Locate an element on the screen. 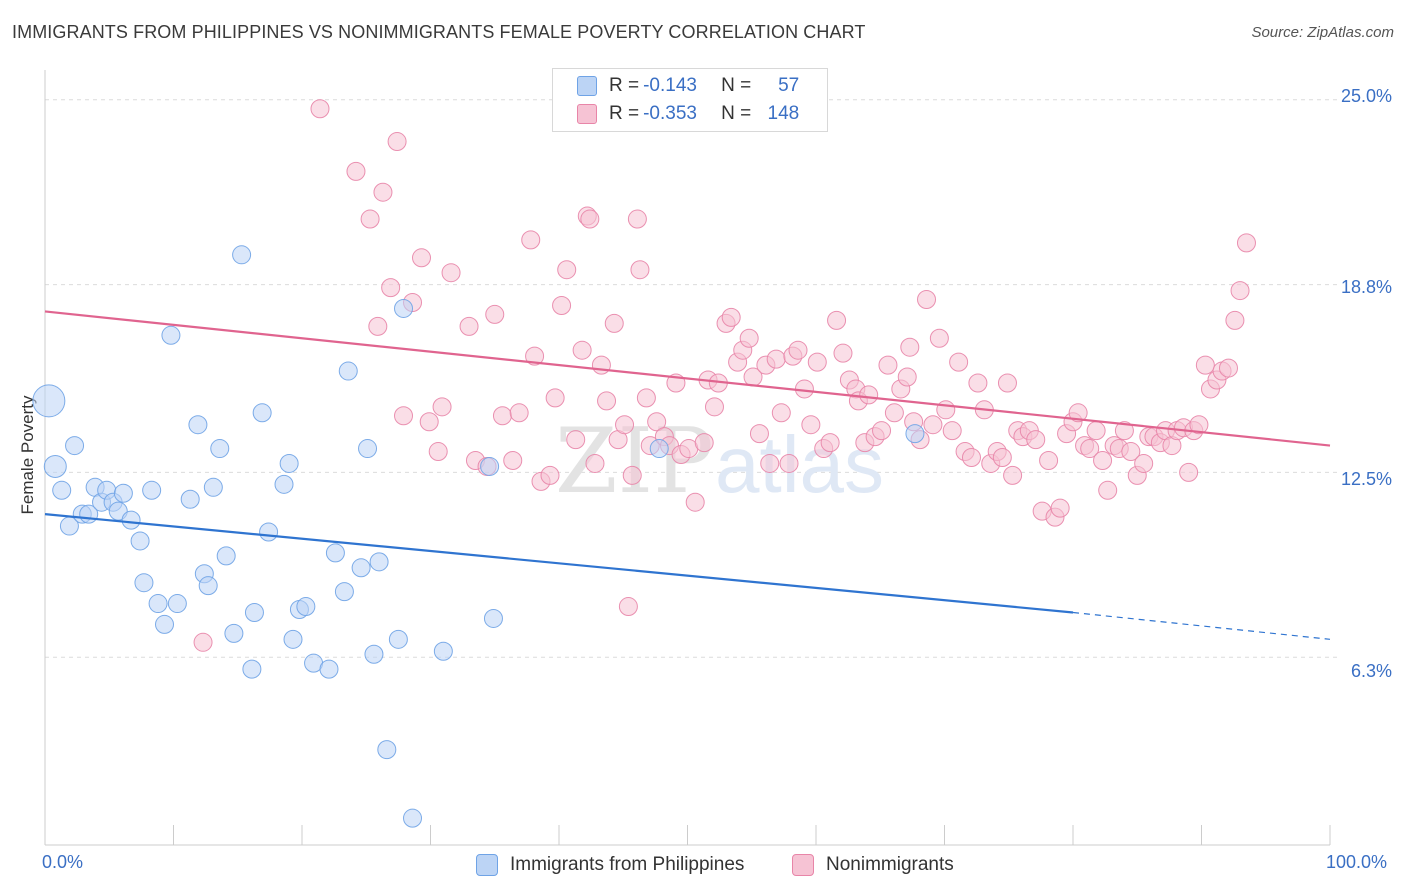 The image size is (1406, 892). legend-row-philippines: R = -0.143 N = 57 is located at coordinates (688, 86).